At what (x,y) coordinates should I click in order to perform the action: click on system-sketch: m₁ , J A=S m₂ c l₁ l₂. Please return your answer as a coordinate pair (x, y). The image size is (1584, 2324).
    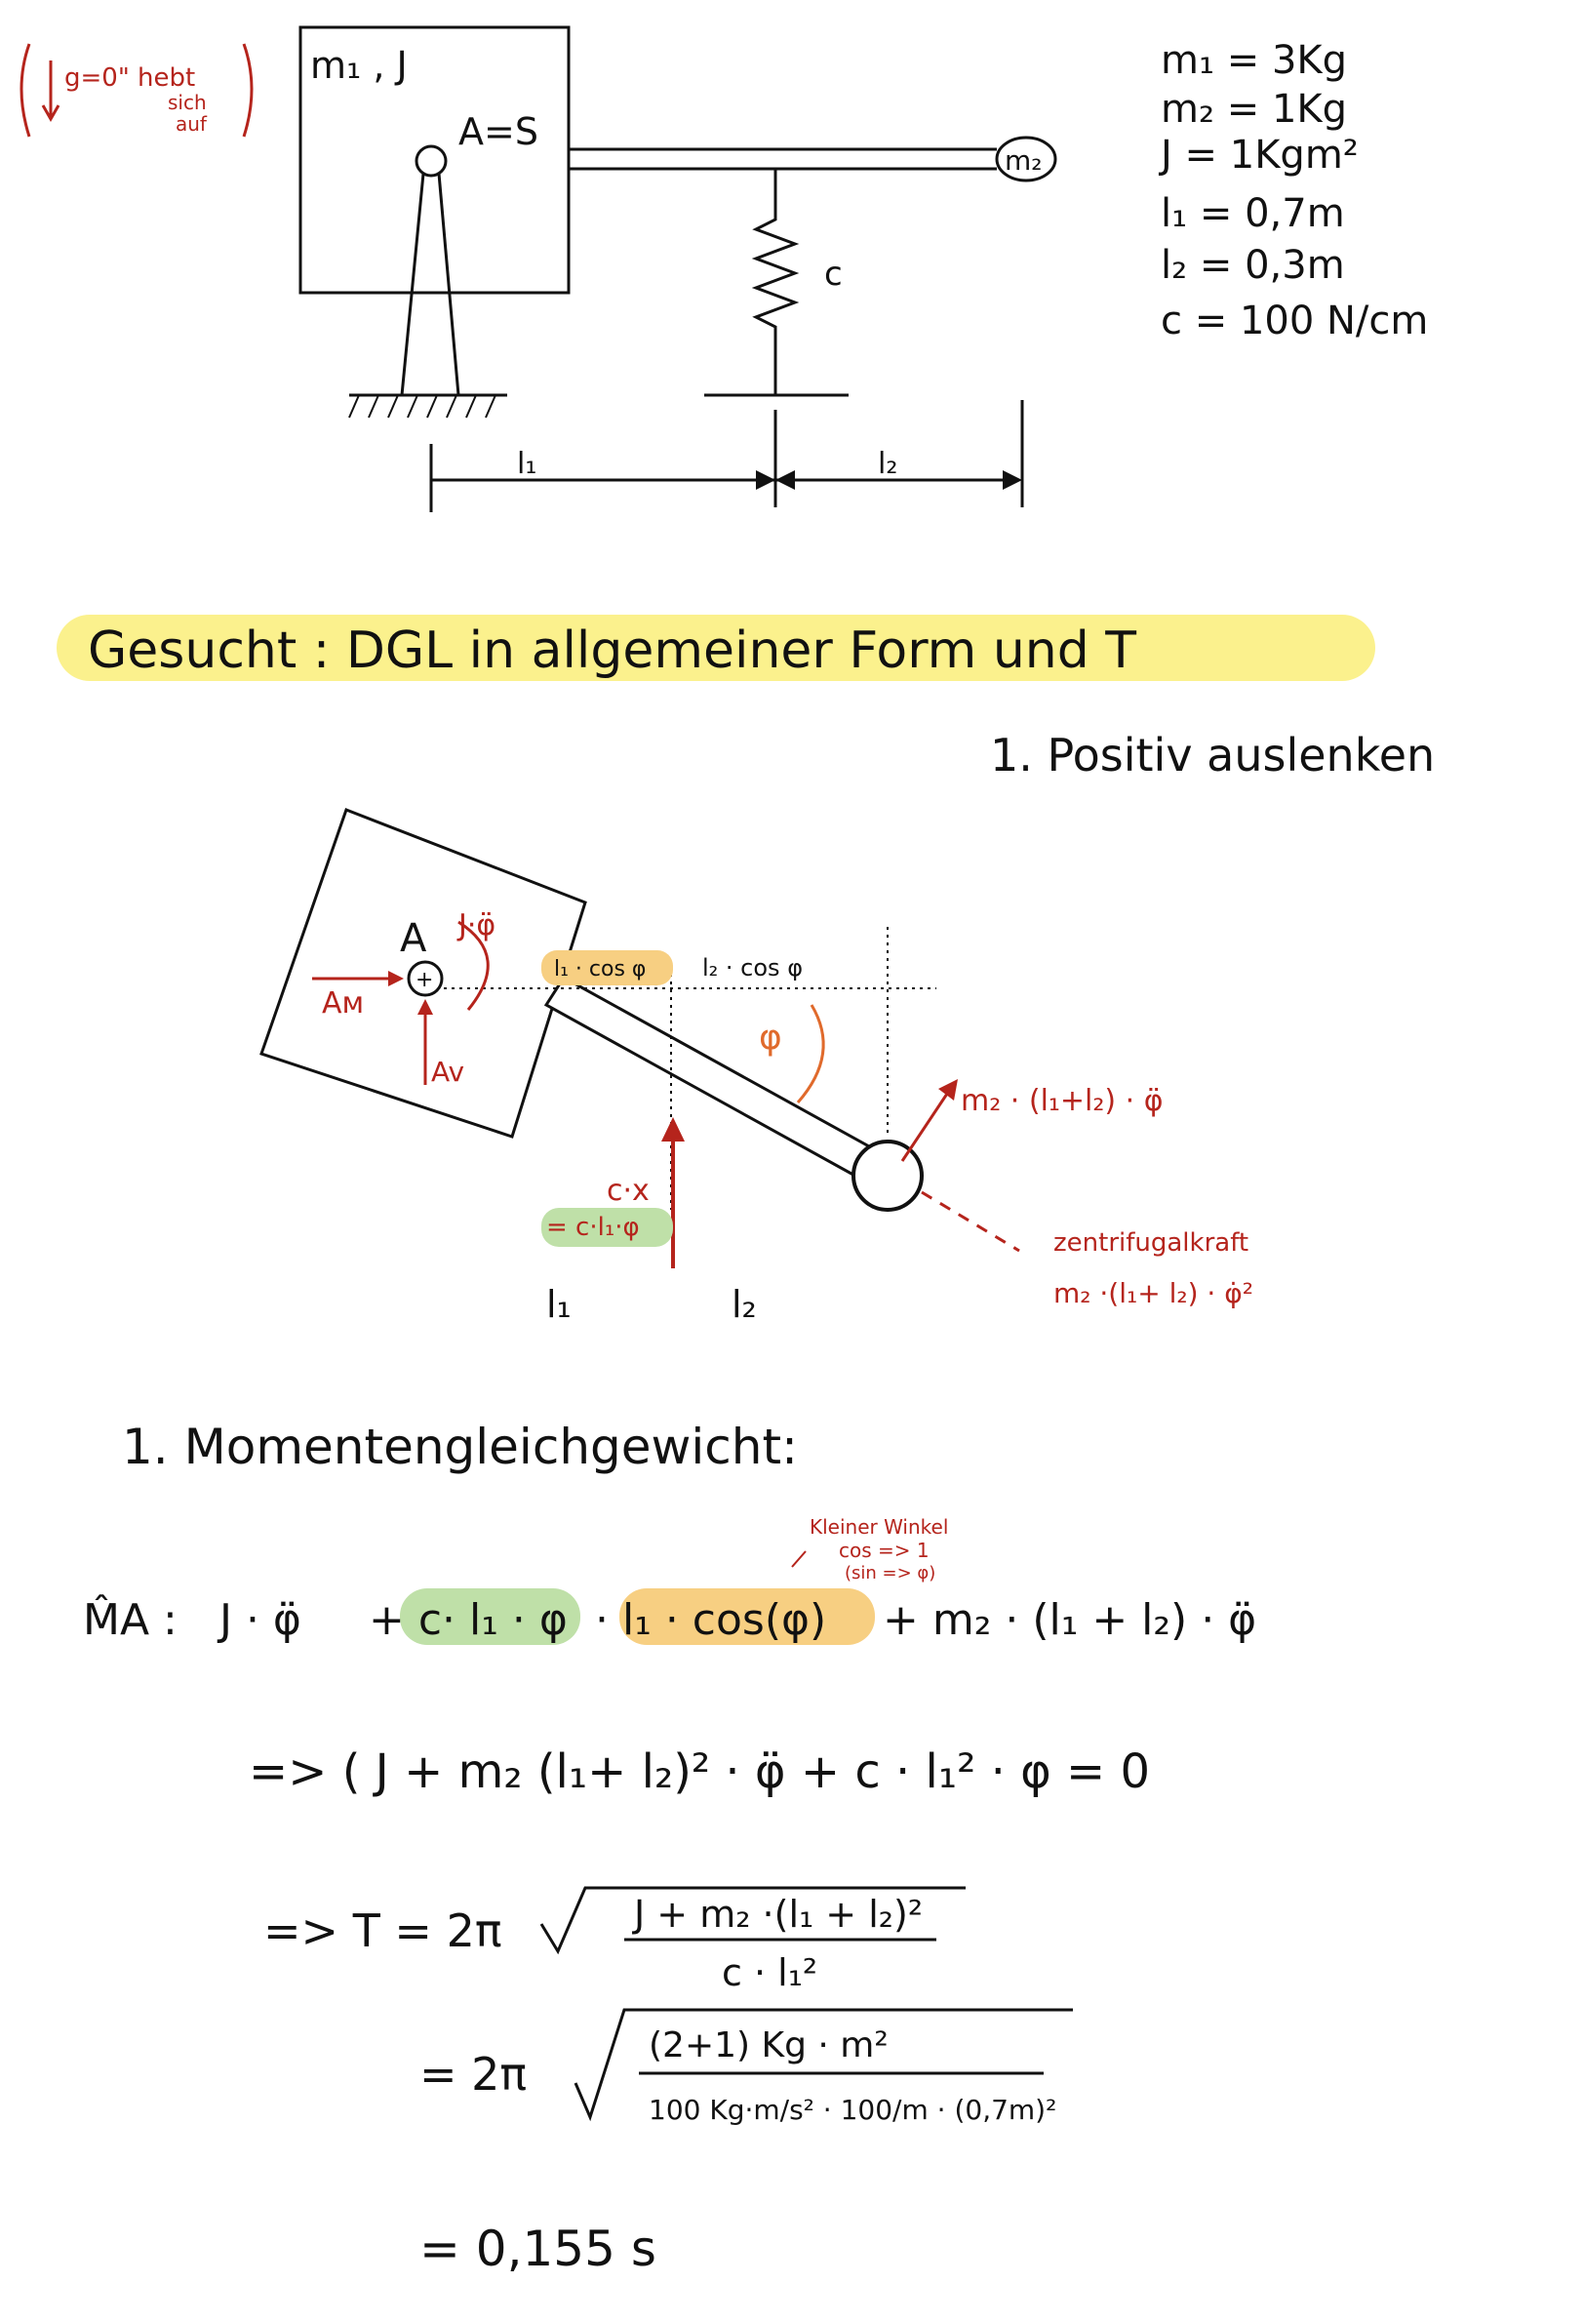
    Looking at the image, I should click on (678, 268).